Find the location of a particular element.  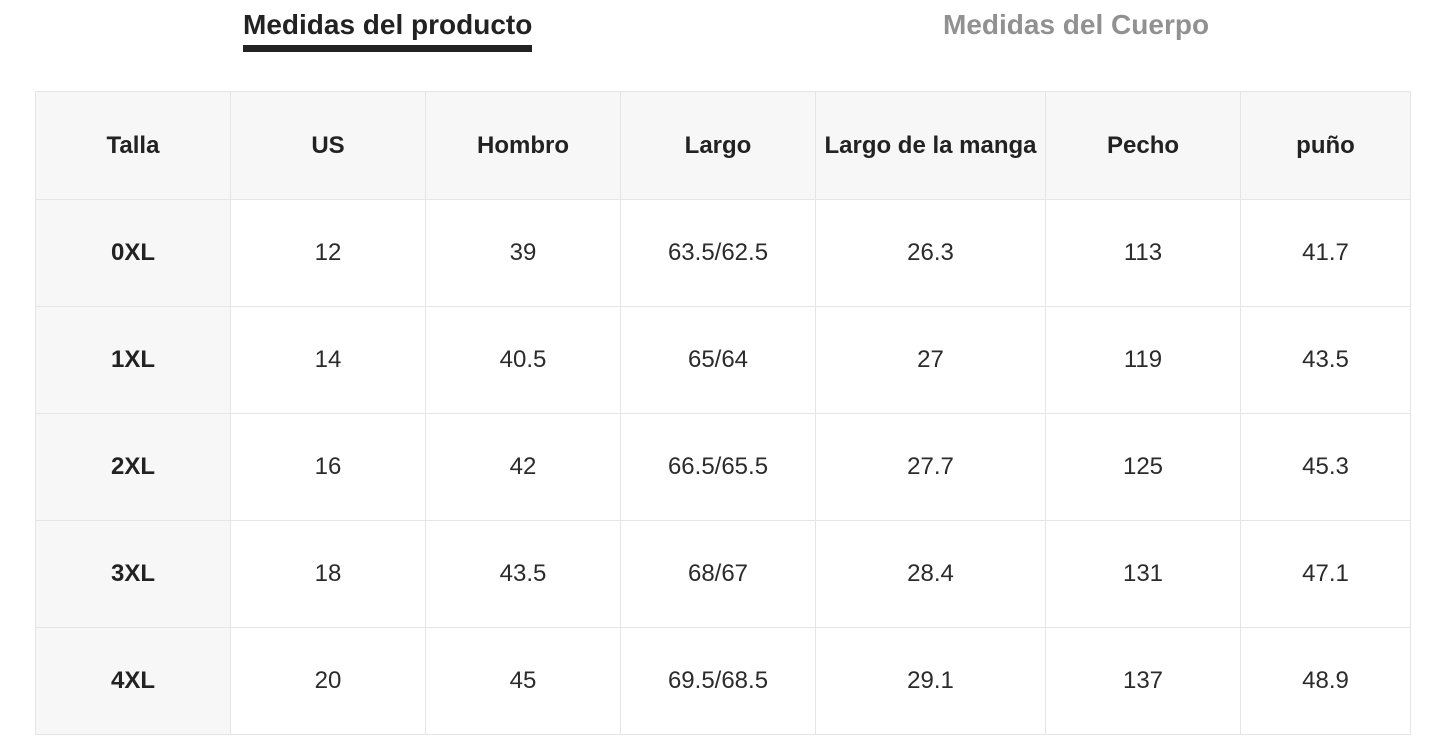

tab-body-measurements-label: Medidas del Cuerpo is located at coordinates (1076, 24).